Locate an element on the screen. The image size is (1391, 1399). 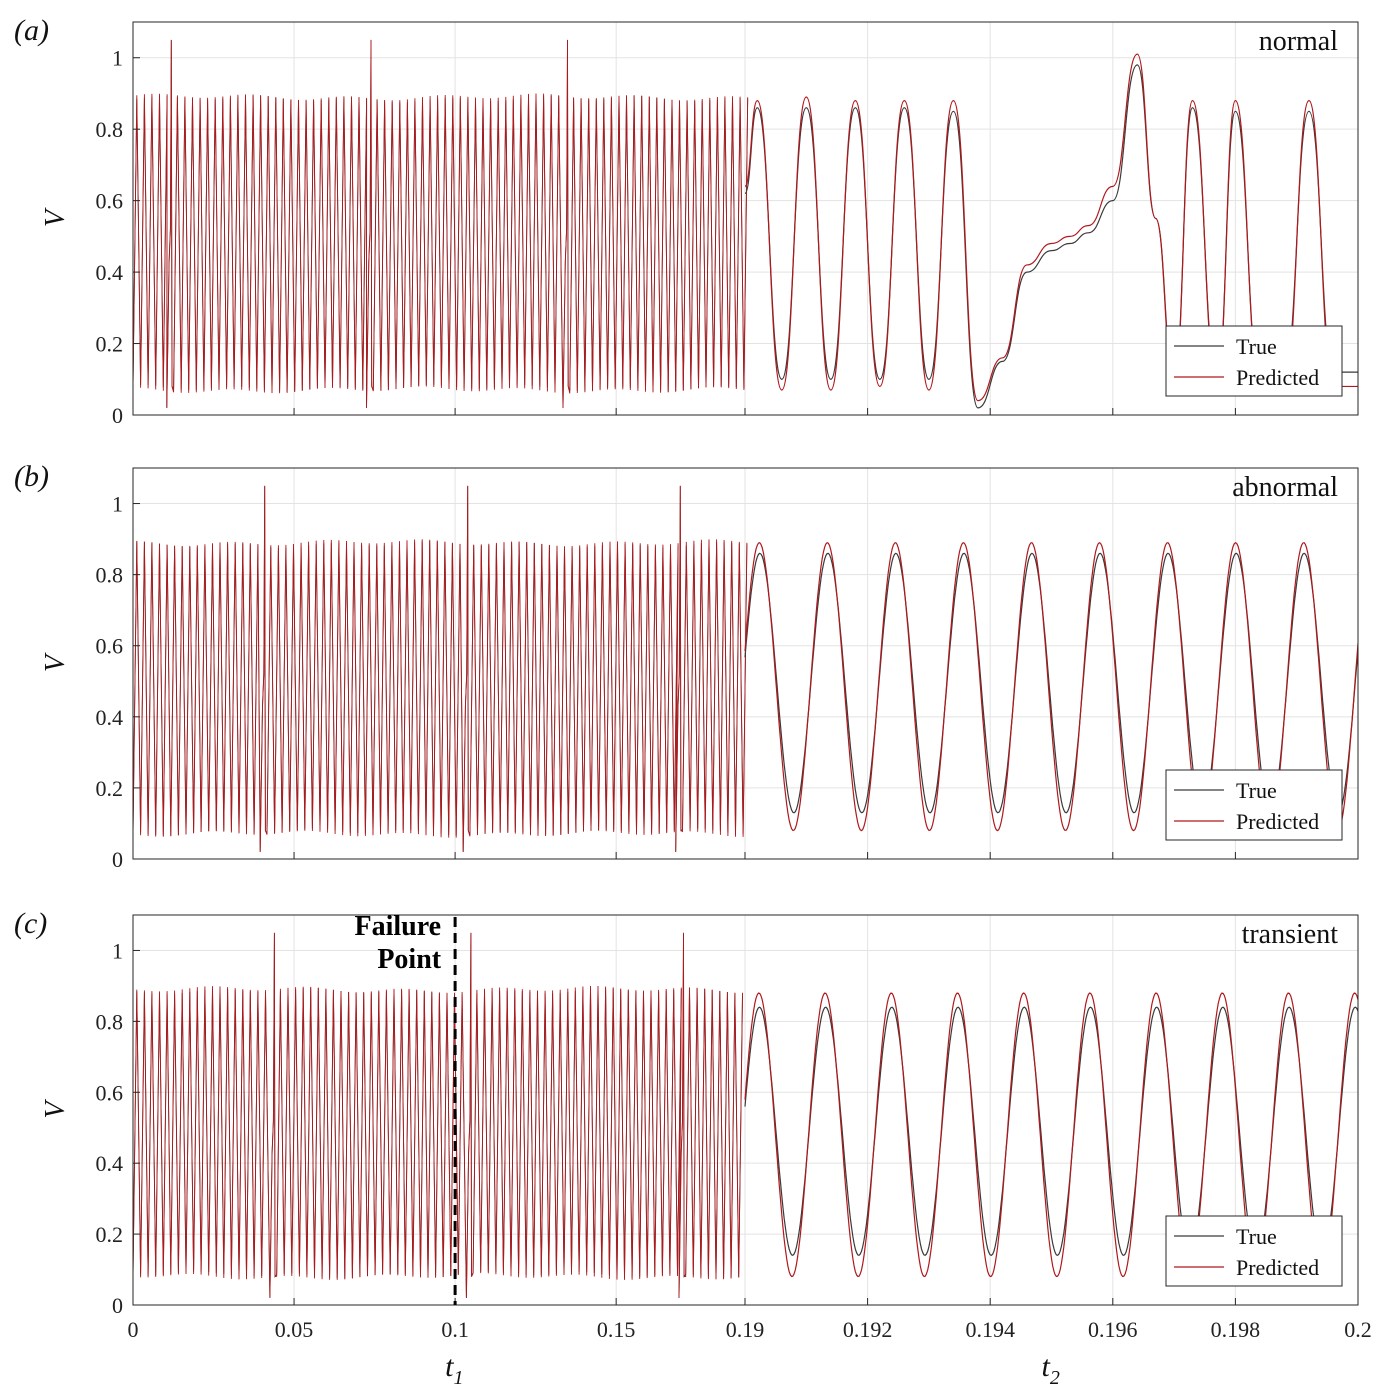
x-tick-labels: 0 0.05 0.1 0.15 0.19 0.192 0.194 0.196 0.198 0.2 is located at coordinates (750, 1329).